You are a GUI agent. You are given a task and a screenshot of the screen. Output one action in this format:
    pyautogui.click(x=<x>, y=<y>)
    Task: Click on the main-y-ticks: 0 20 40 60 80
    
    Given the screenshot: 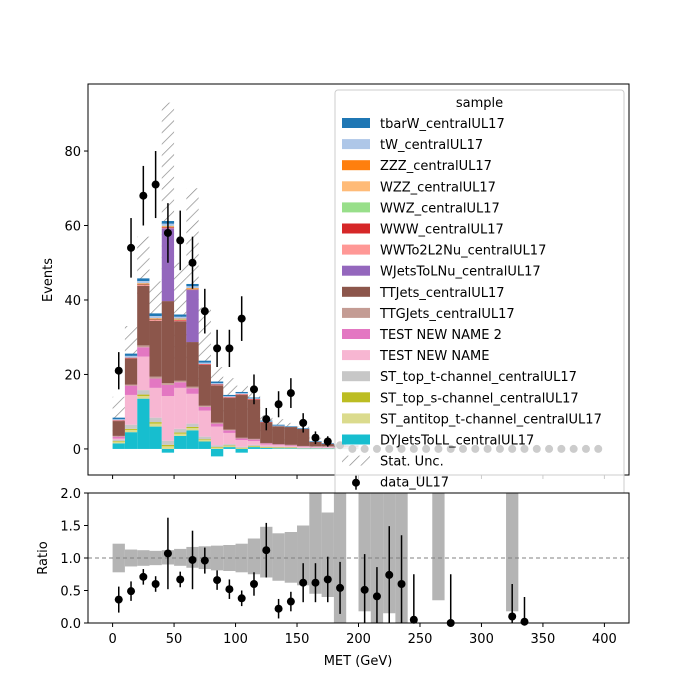 What is the action you would take?
    pyautogui.click(x=76, y=301)
    